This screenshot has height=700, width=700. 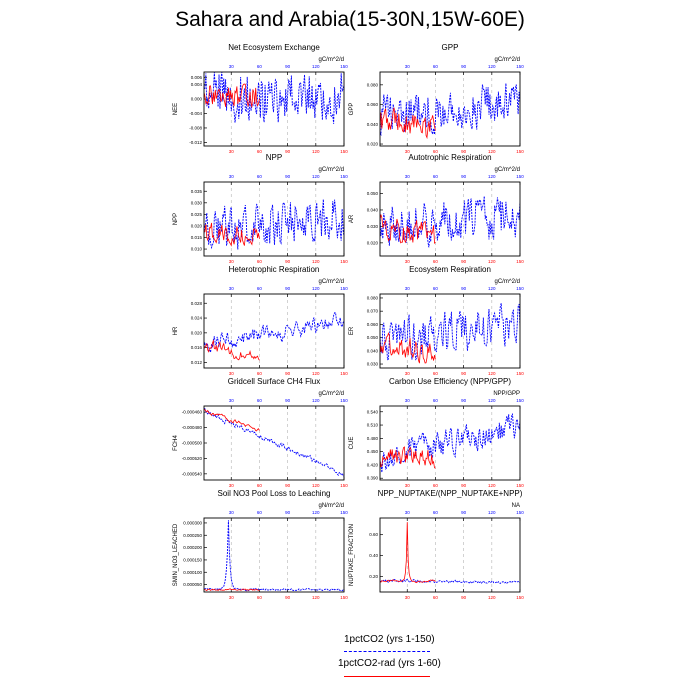 What do you see at coordinates (520, 373) in the screenshot?
I see `panel-6-x-tick-label-5: 150` at bounding box center [520, 373].